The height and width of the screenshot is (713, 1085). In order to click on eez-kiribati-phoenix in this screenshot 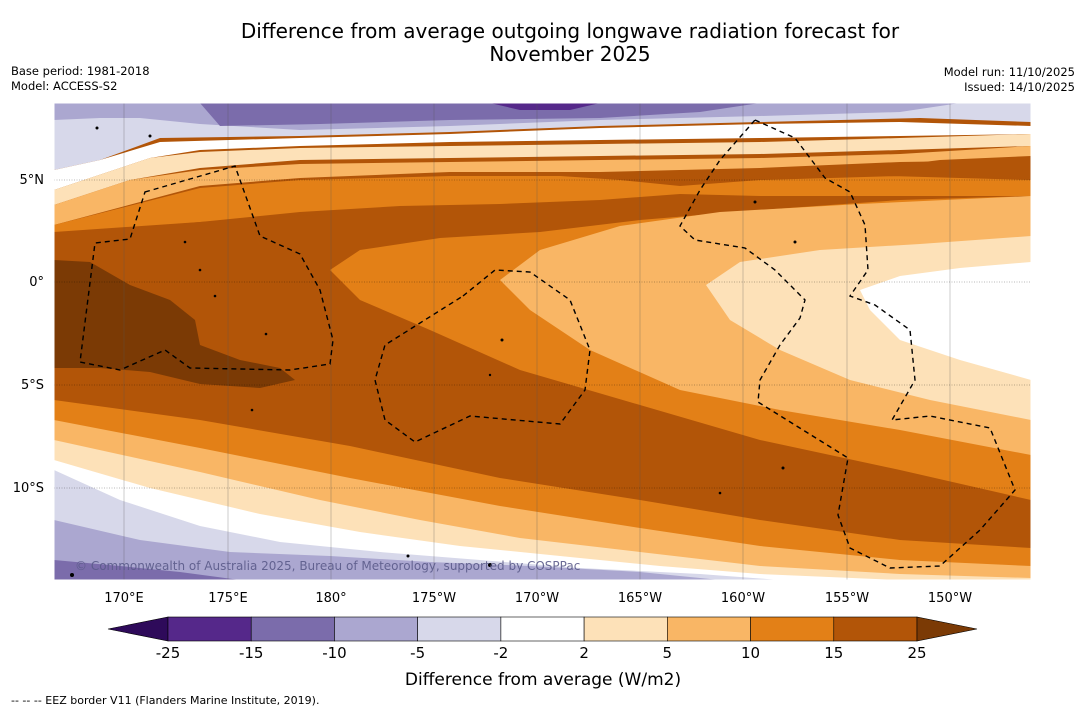, I will do `click(482, 356)`.